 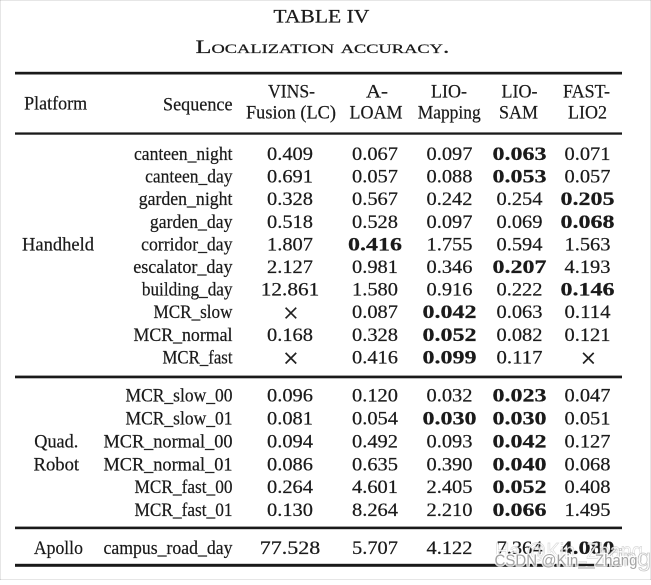 What do you see at coordinates (520, 357) in the screenshot?
I see `svg-text: 0.117` at bounding box center [520, 357].